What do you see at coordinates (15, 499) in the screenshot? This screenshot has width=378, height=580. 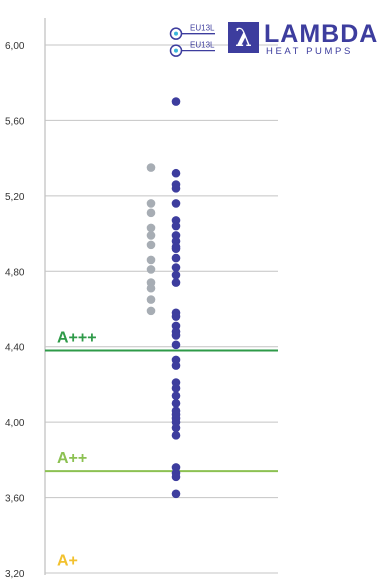 I see `y-tick-label: 3,60` at bounding box center [15, 499].